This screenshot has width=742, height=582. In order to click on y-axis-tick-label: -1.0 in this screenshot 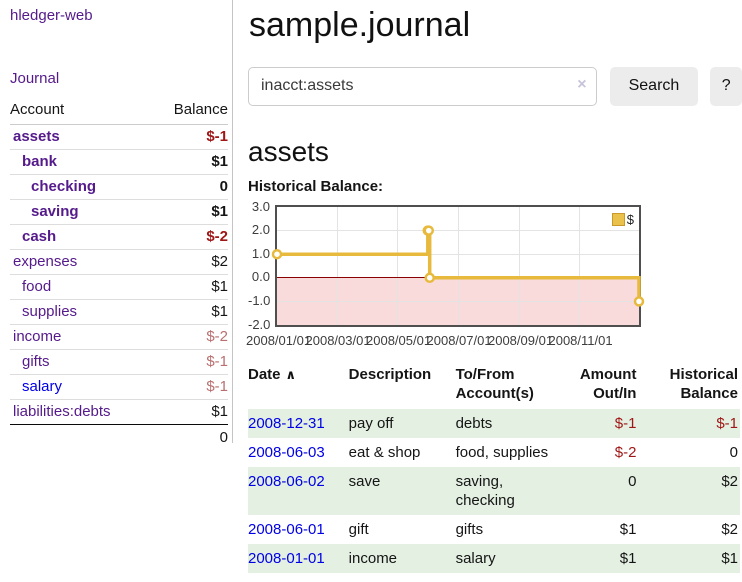, I will do `click(259, 301)`.